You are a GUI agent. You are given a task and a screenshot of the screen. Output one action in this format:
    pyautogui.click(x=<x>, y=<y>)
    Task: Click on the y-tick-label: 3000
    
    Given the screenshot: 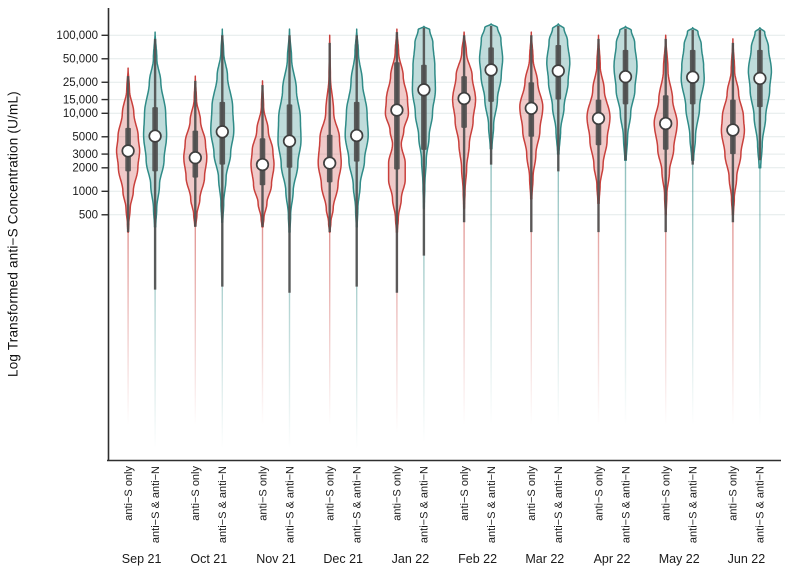 What is the action you would take?
    pyautogui.click(x=85, y=155)
    